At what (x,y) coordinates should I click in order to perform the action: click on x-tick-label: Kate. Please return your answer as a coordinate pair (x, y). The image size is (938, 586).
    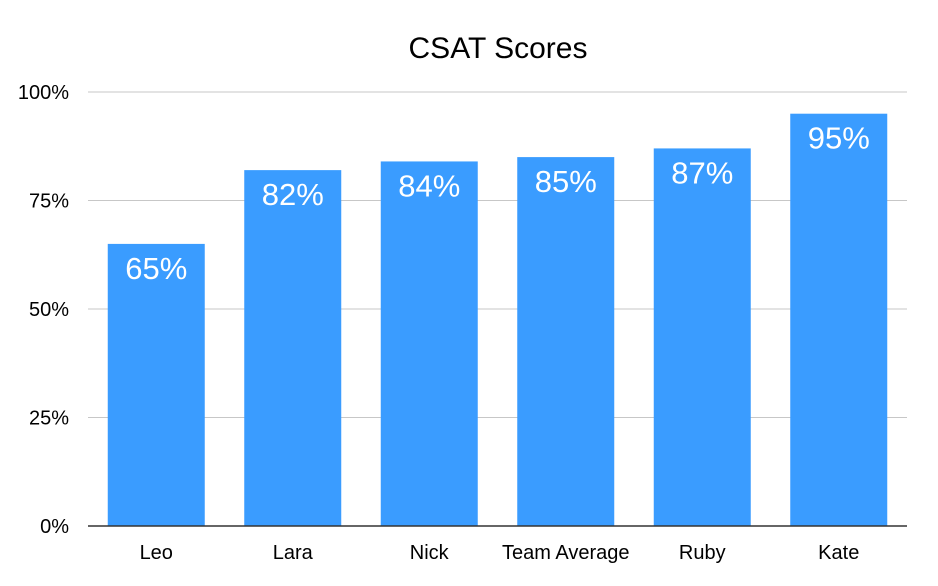
    Looking at the image, I should click on (838, 553).